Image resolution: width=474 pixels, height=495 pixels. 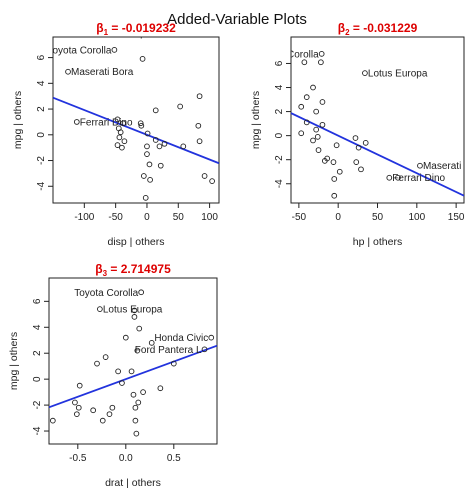 What do you see at coordinates (84, 217) in the screenshot?
I see `x-tick-label: -100` at bounding box center [84, 217].